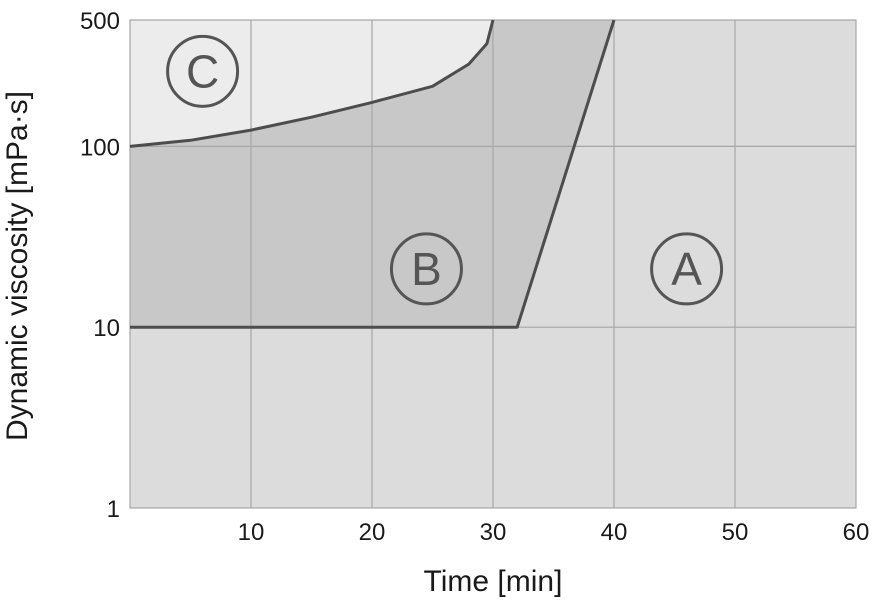 The image size is (873, 606). Describe the element at coordinates (614, 532) in the screenshot. I see `x-tick-label: 40` at that location.